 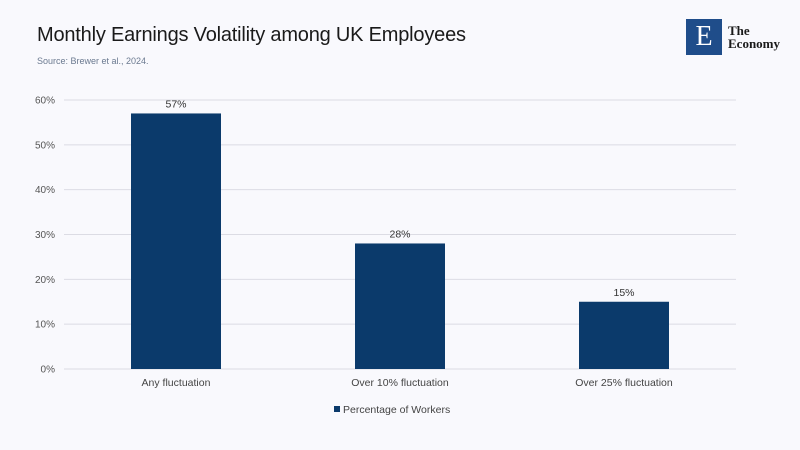 What do you see at coordinates (48, 370) in the screenshot?
I see `y-tick-label: 0%` at bounding box center [48, 370].